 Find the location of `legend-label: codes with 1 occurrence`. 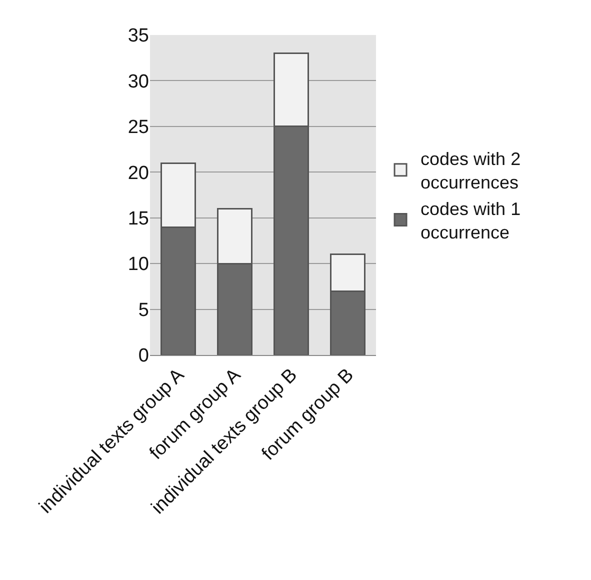

legend-label: codes with 1 occurrence is located at coordinates (470, 220).